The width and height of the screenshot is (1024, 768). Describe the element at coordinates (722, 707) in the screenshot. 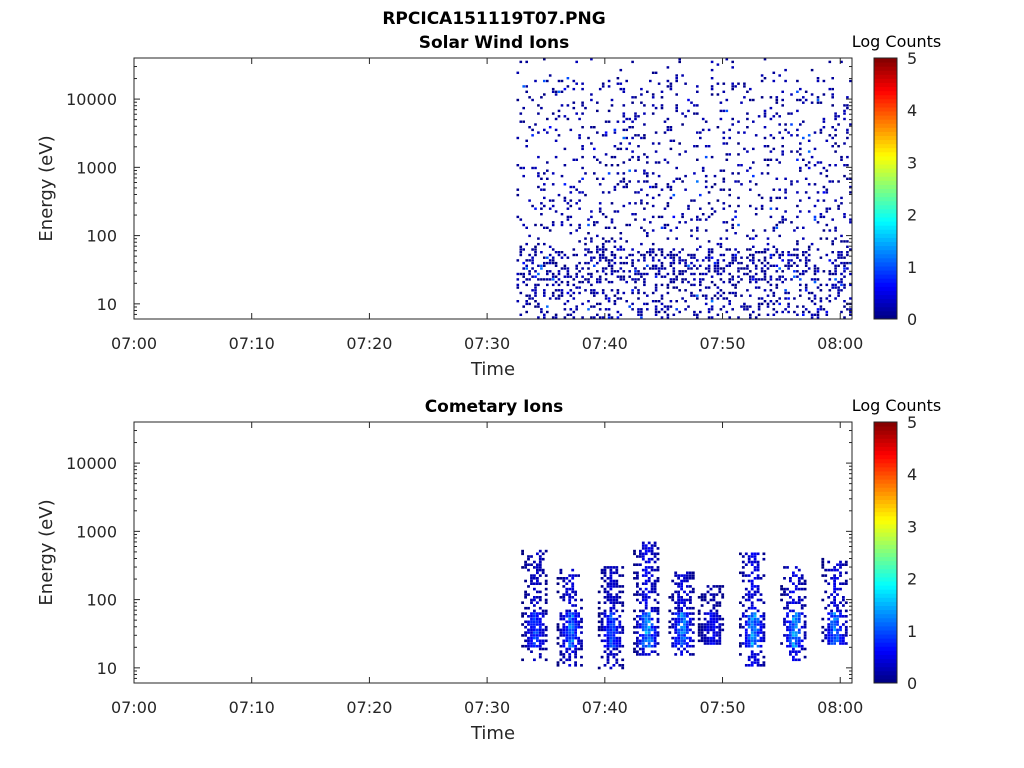

I see `x-tick-label: 07:50` at that location.